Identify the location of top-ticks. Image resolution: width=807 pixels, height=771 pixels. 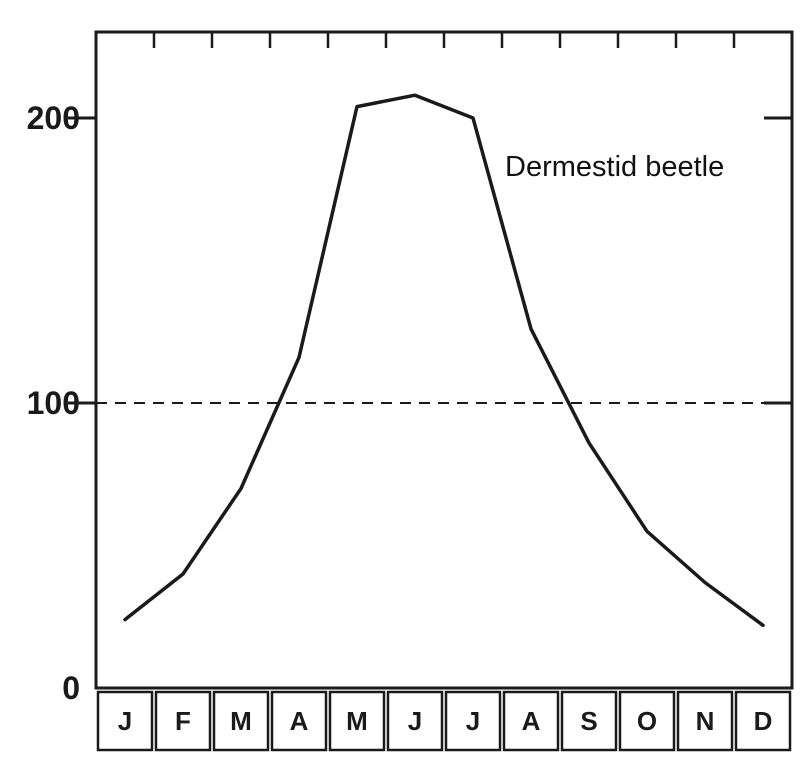
(444, 40).